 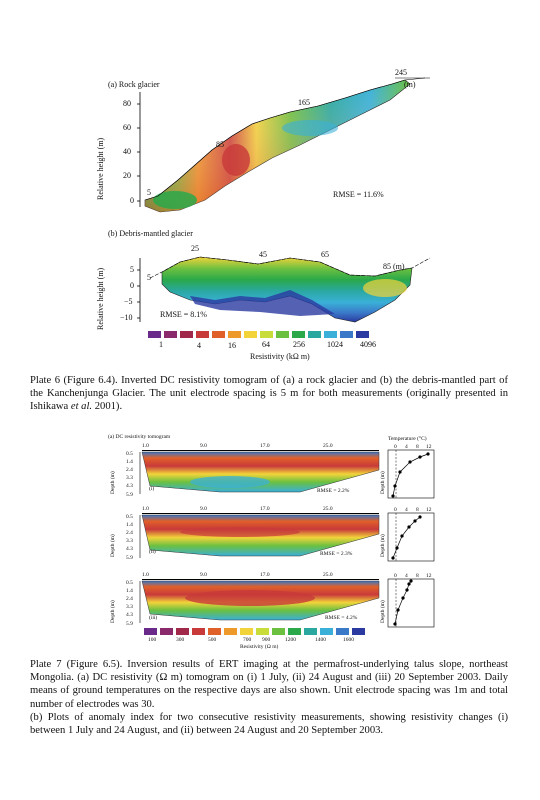 What do you see at coordinates (280, 356) in the screenshot?
I see `plate6-colorbar-label: Resistivity (kΩ m)` at bounding box center [280, 356].